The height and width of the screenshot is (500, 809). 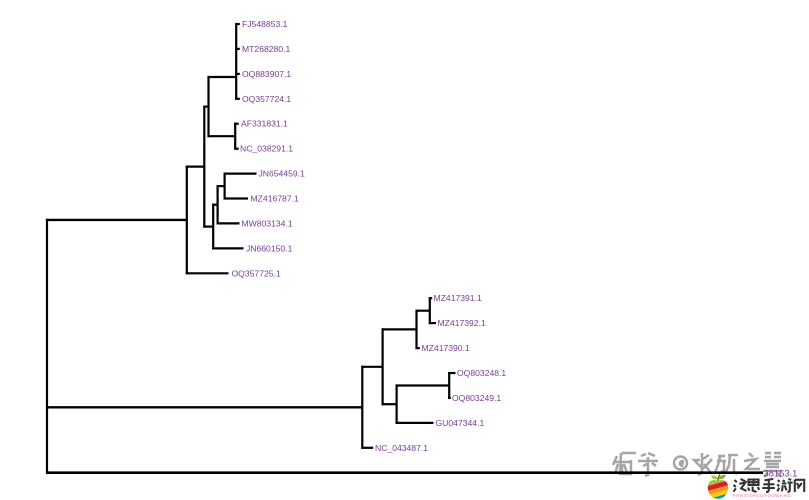 What do you see at coordinates (781, 472) in the screenshot?
I see `svg-text: 38163.1` at bounding box center [781, 472].